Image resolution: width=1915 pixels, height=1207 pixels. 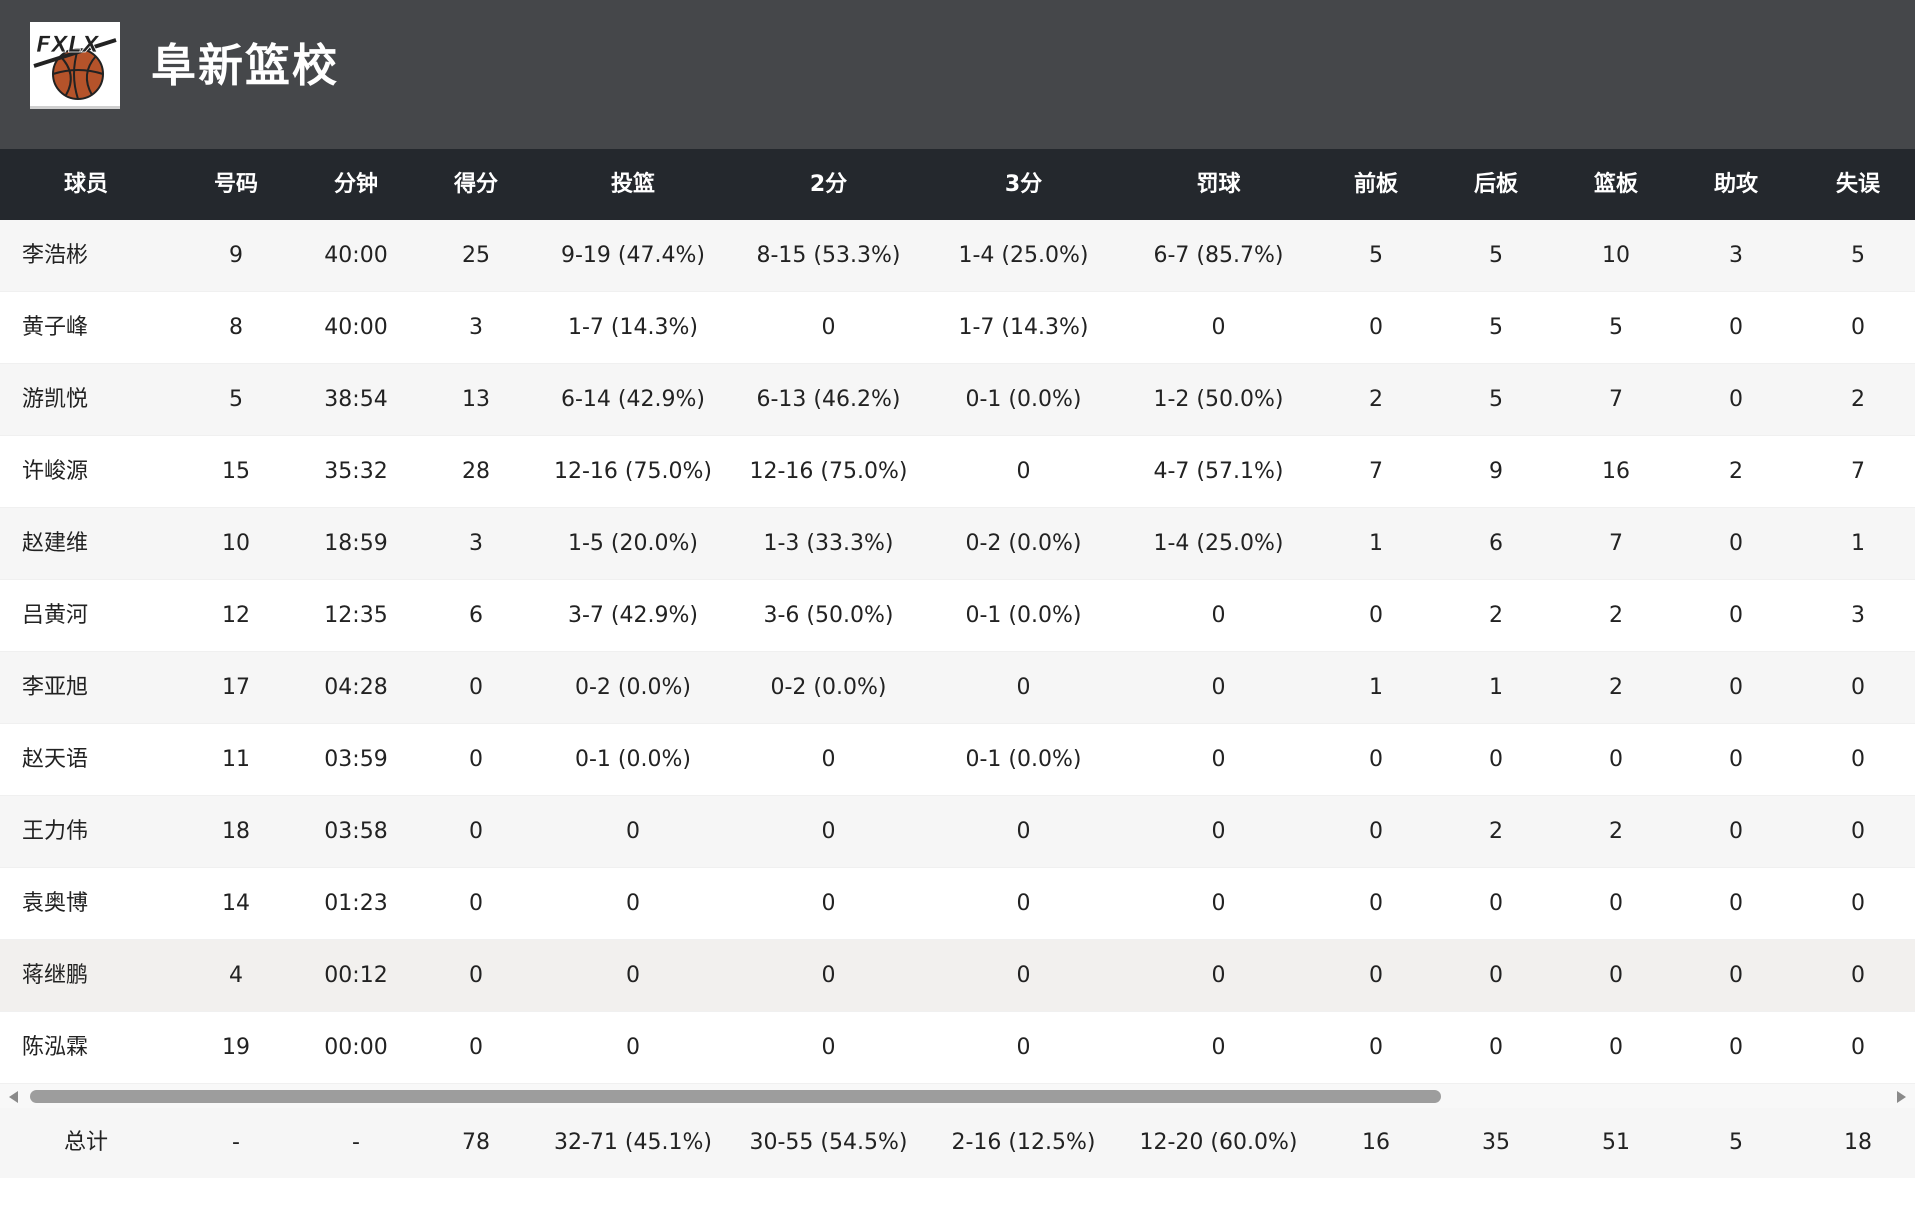 What do you see at coordinates (1858, 1142) in the screenshot?
I see `total-cell: 18` at bounding box center [1858, 1142].